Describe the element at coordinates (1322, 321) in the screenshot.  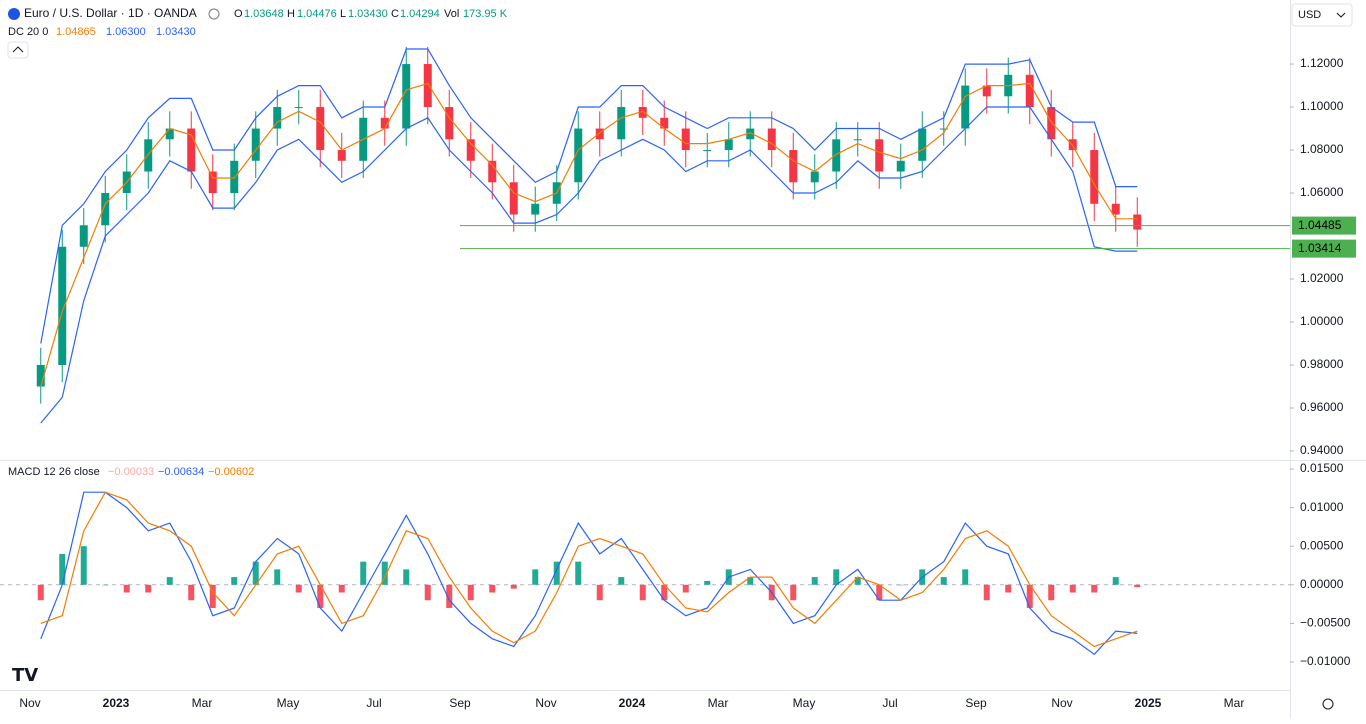
I see `y-tick-label: 1.00000` at that location.